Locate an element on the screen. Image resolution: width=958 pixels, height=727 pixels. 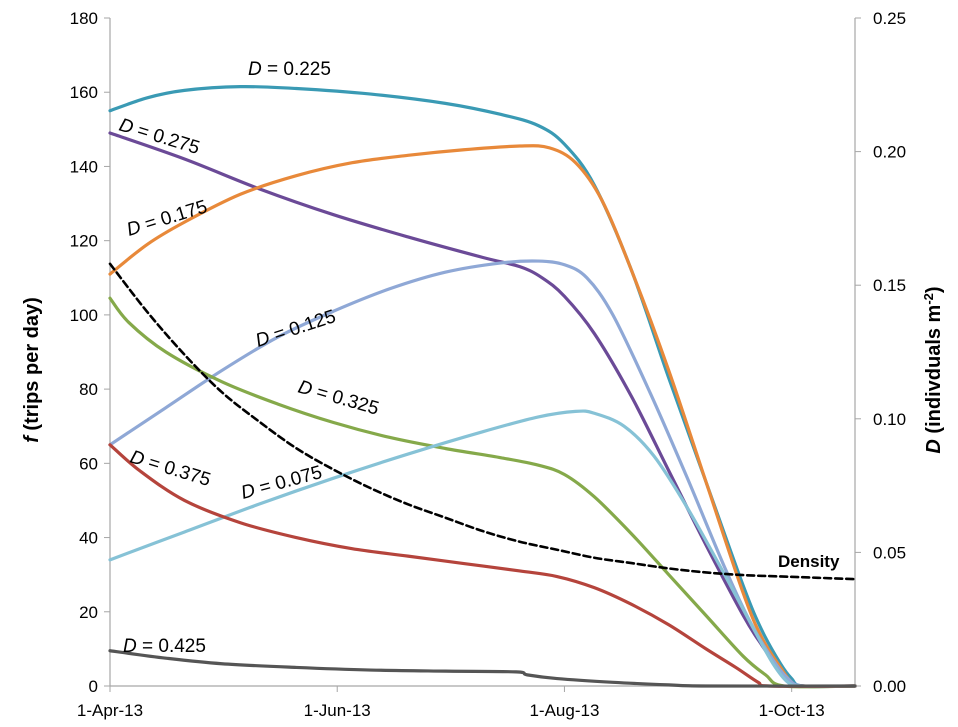
series-label-d-0-125: D = 0.125 is located at coordinates (295, 329).